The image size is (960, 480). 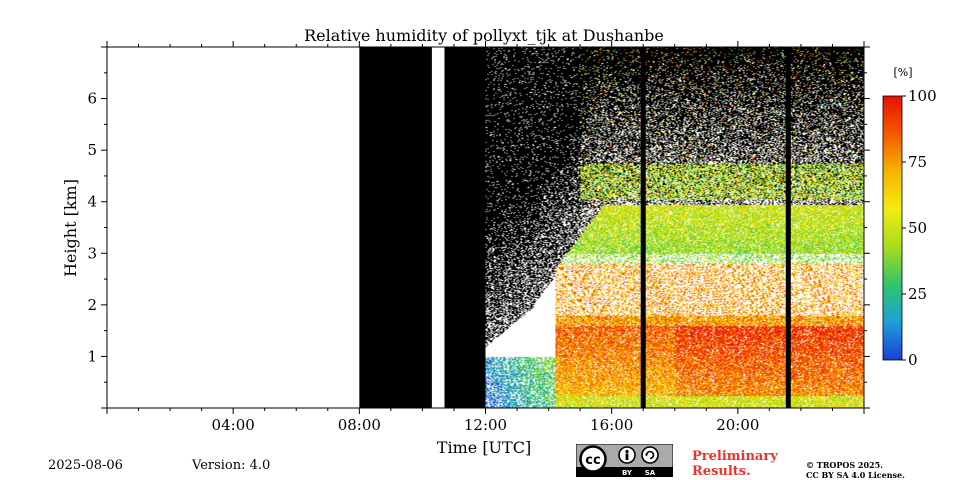 I want to click on colorbar-tick-label: 100, so click(x=922, y=96).